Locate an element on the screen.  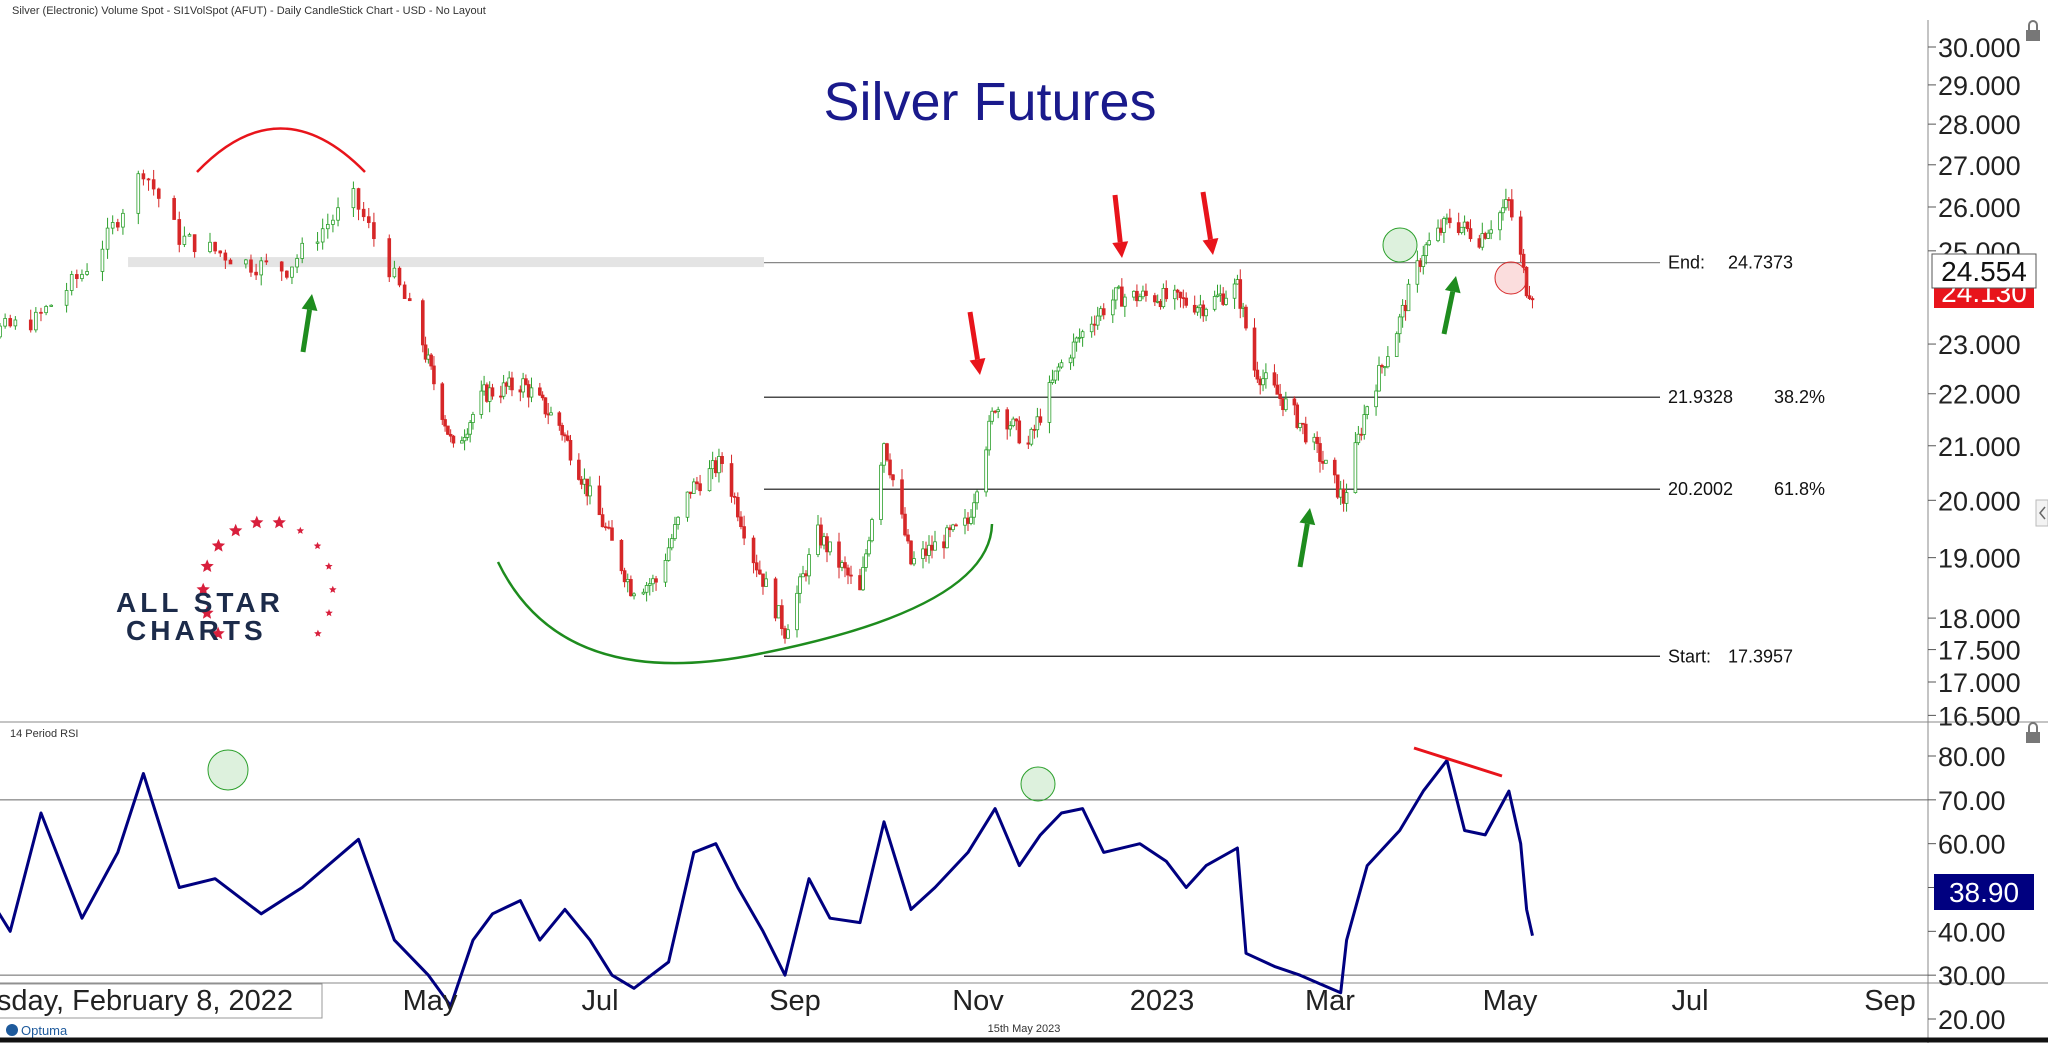
rsi-last-badge is located at coordinates (1984, 892).